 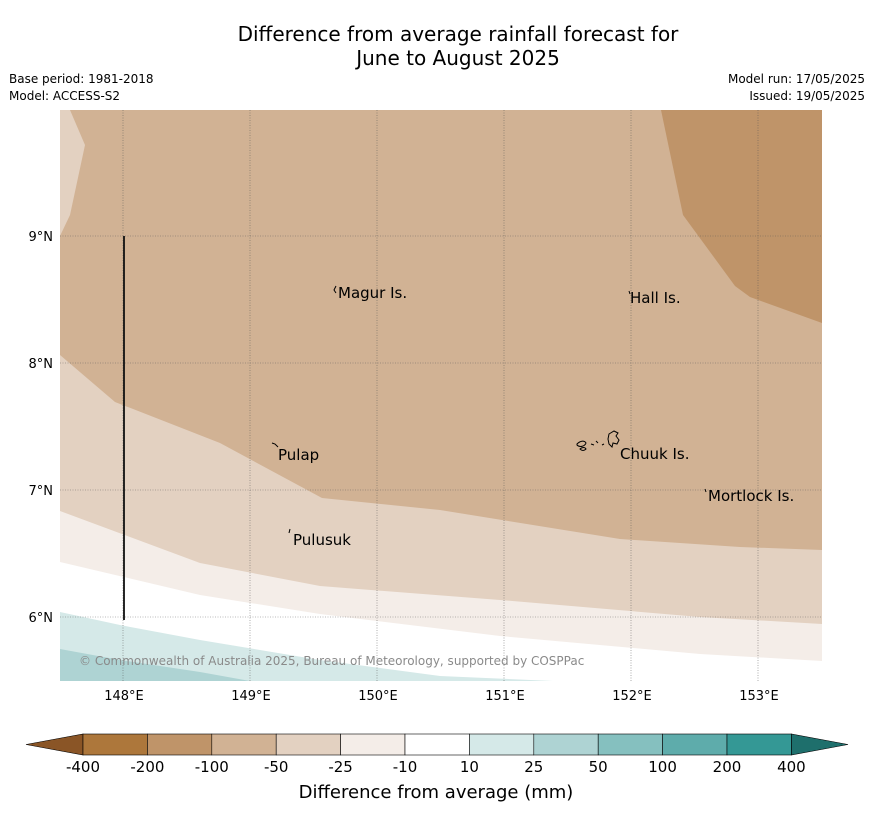 I want to click on place-label-chuuk: Chuuk Is., so click(x=654, y=454).